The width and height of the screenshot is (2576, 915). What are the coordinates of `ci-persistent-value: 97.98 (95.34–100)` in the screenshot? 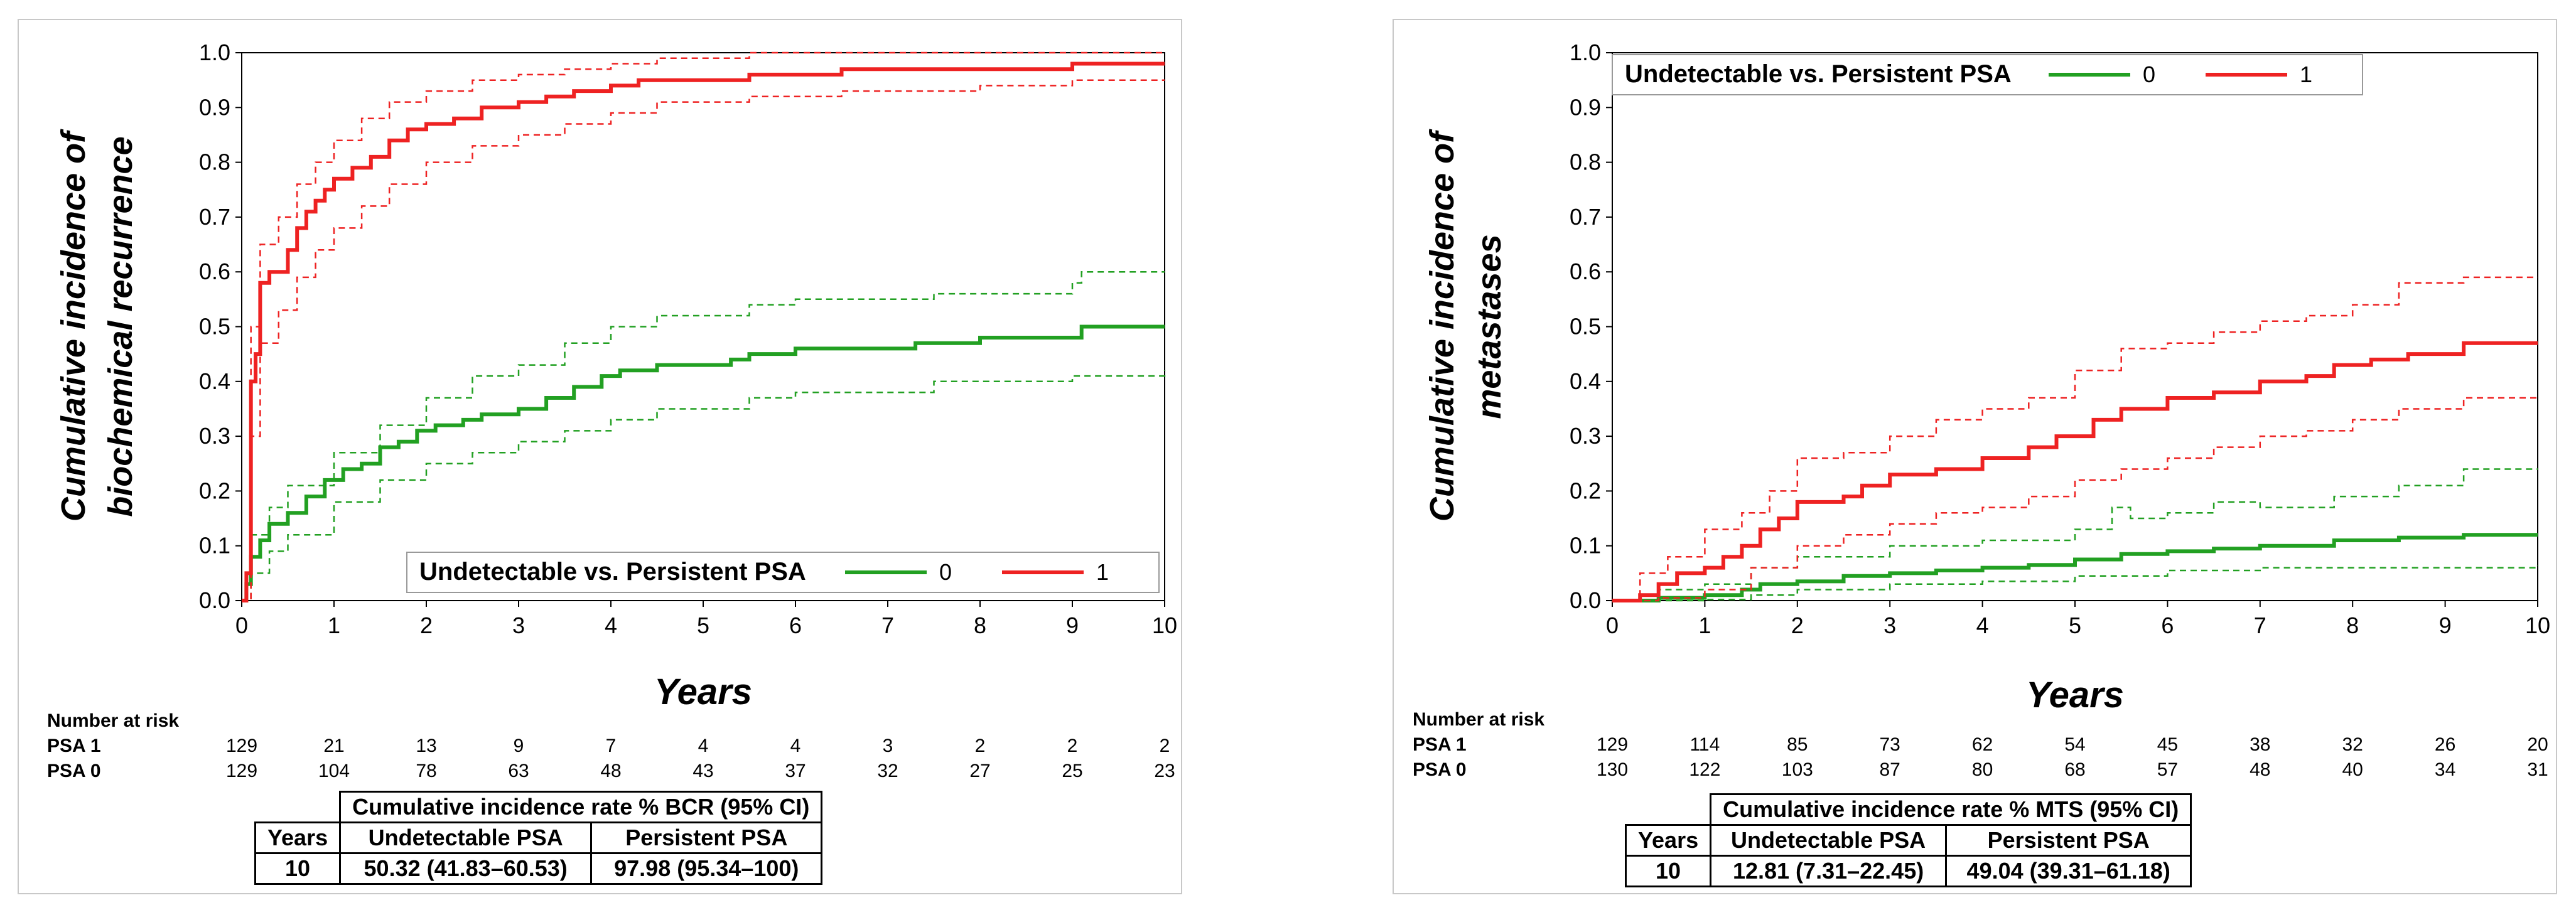 It's located at (706, 868).